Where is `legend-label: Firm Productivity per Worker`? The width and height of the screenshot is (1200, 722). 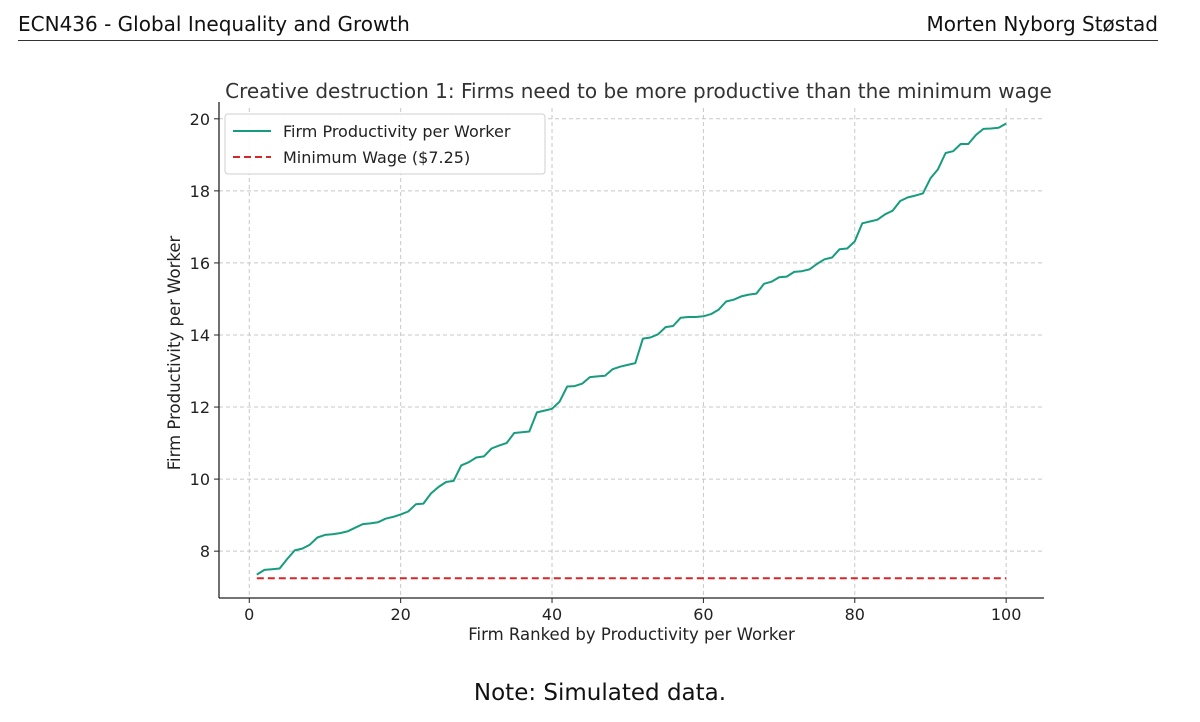 legend-label: Firm Productivity per Worker is located at coordinates (397, 131).